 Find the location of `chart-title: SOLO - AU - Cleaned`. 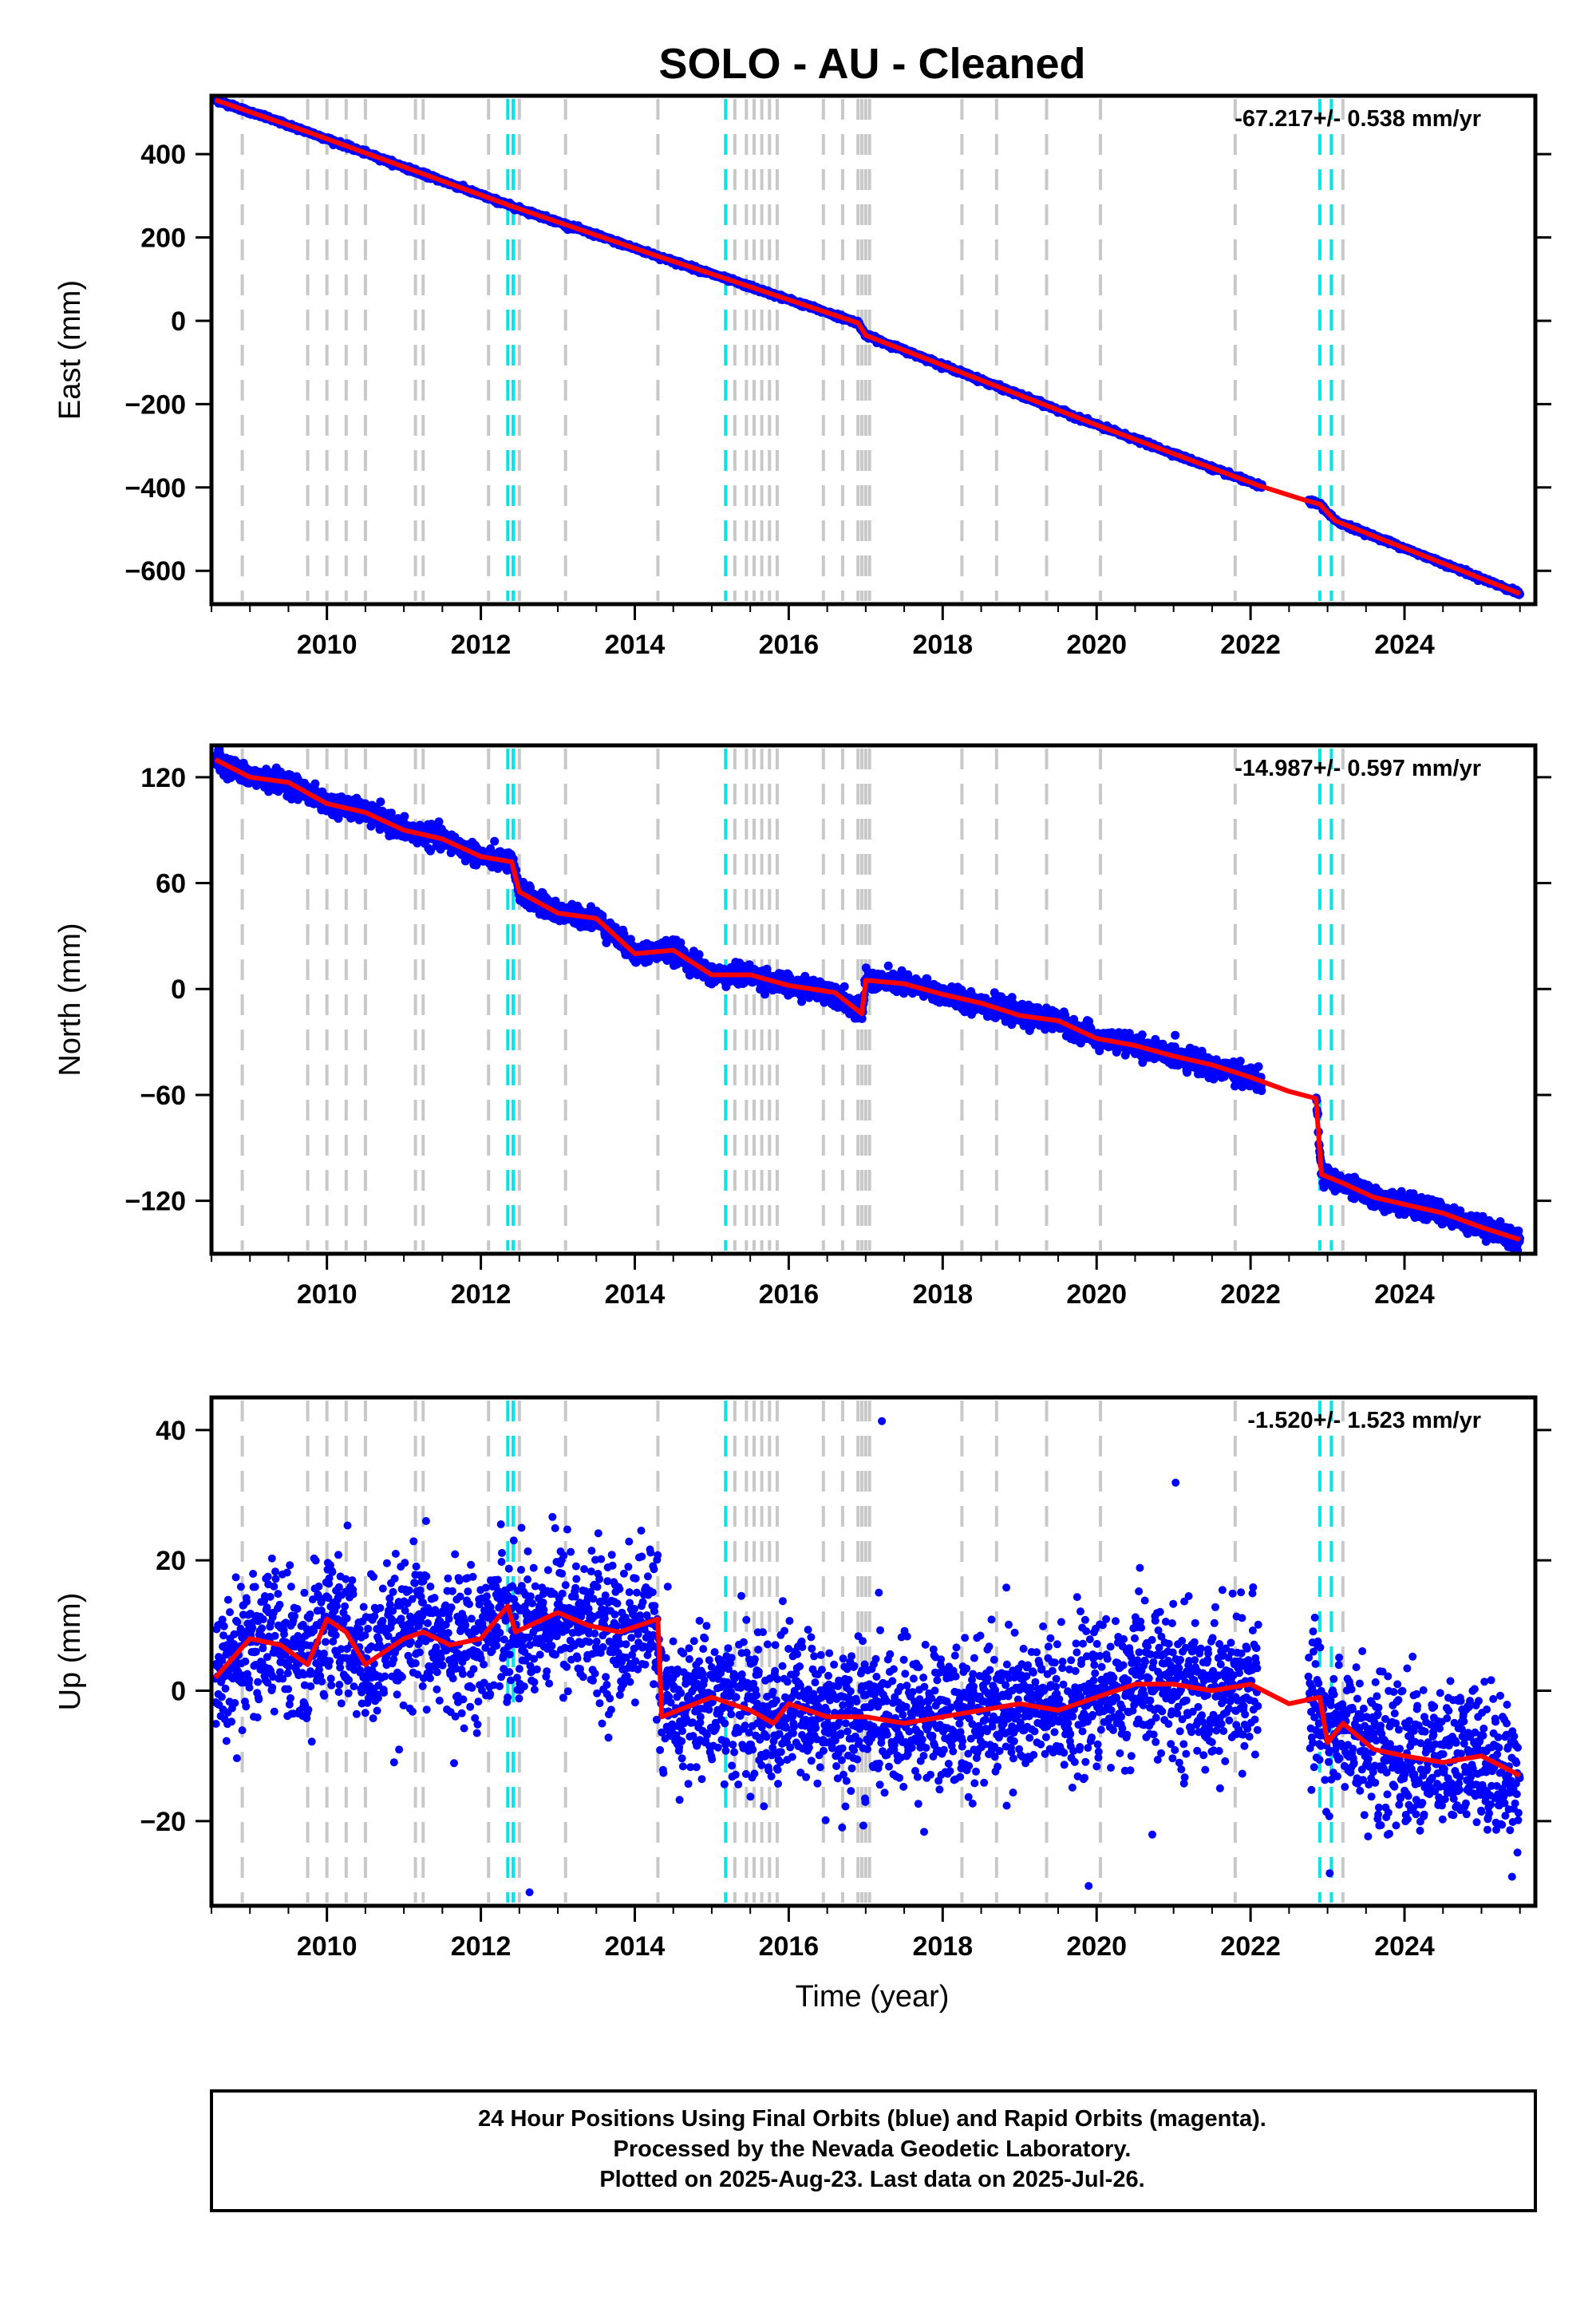

chart-title: SOLO - AU - Cleaned is located at coordinates (871, 64).